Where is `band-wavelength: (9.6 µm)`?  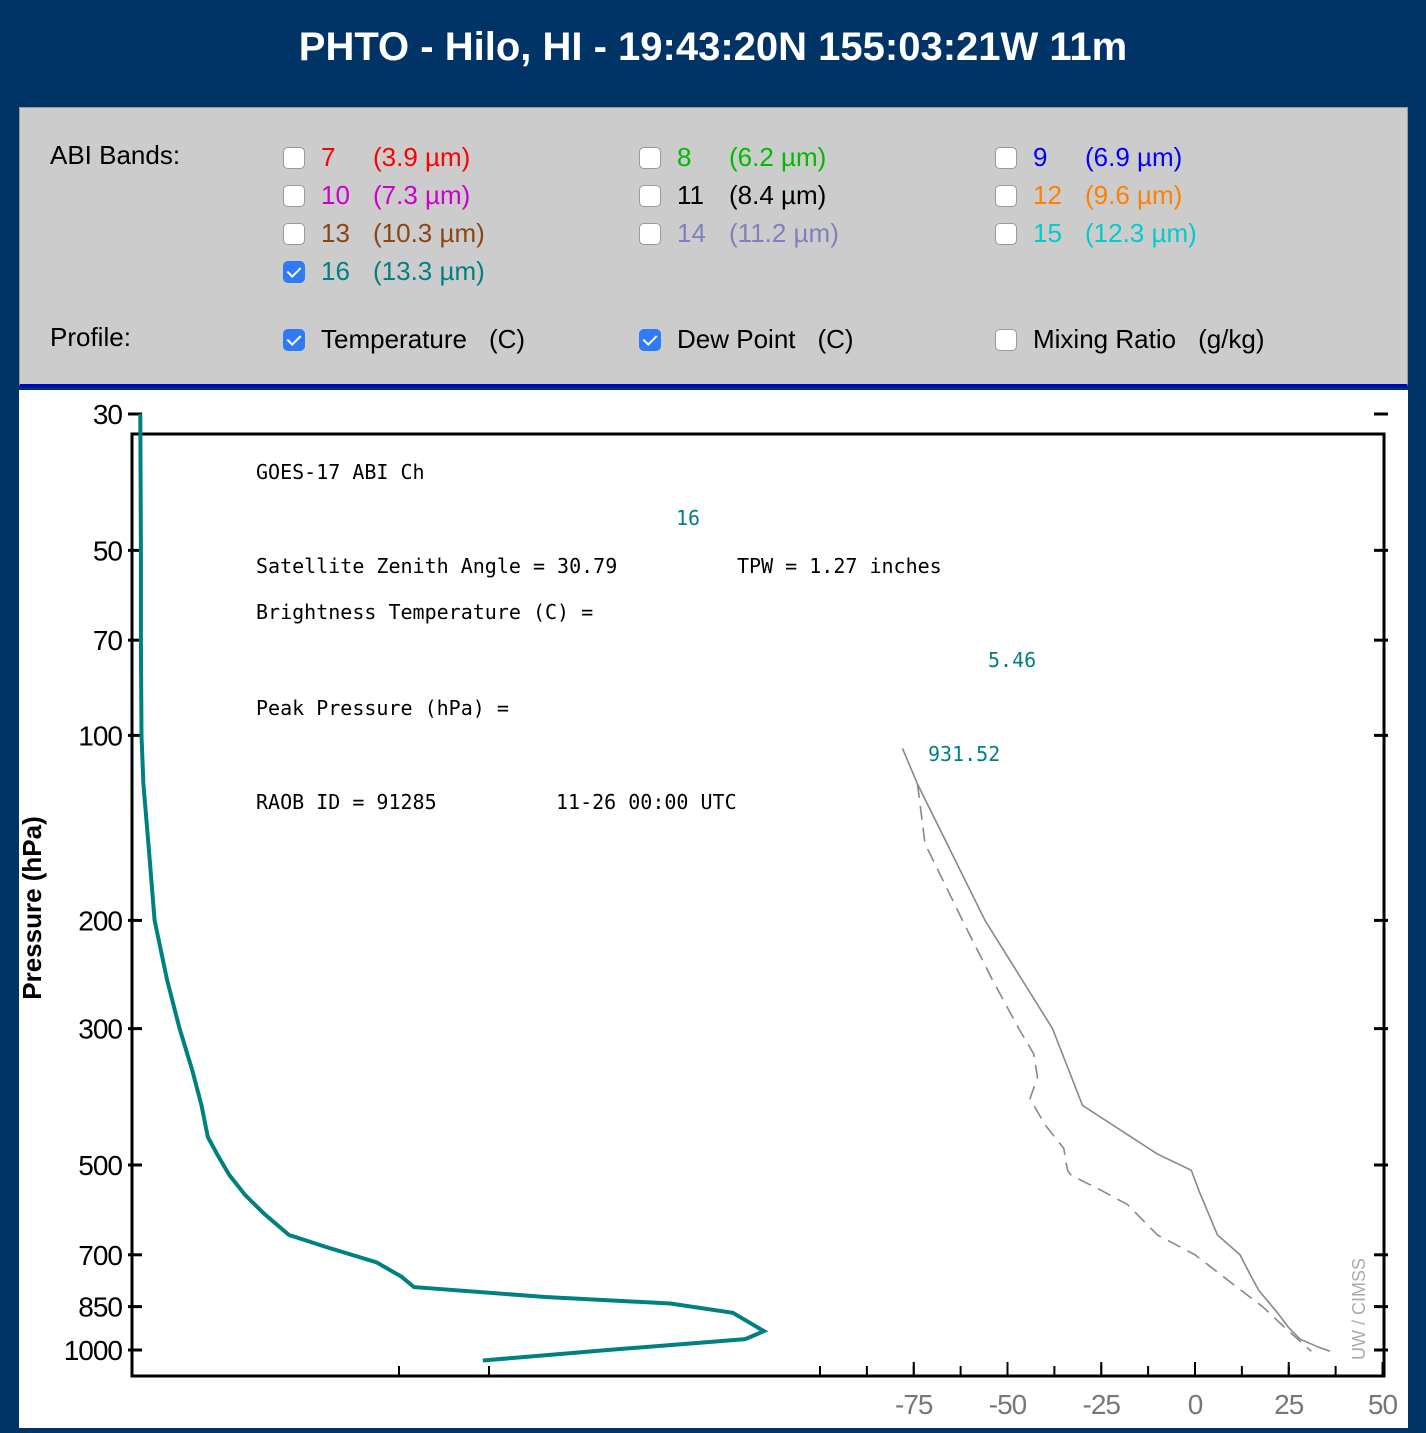 band-wavelength: (9.6 µm) is located at coordinates (1134, 195).